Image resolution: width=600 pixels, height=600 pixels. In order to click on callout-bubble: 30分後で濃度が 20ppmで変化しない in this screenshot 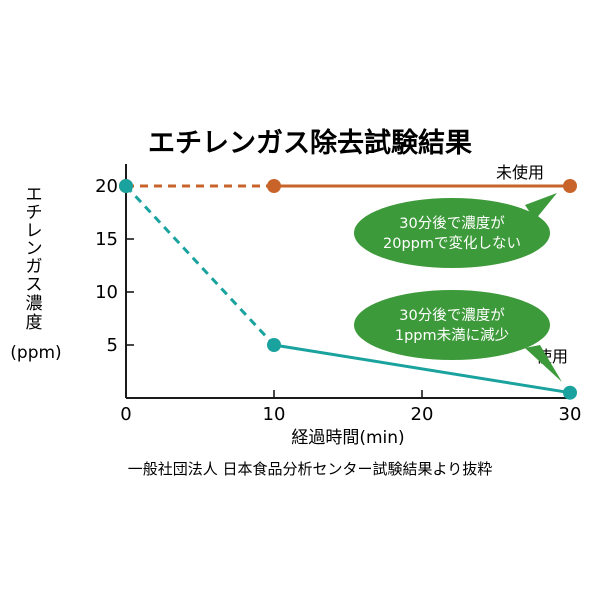, I will do `click(455, 230)`.